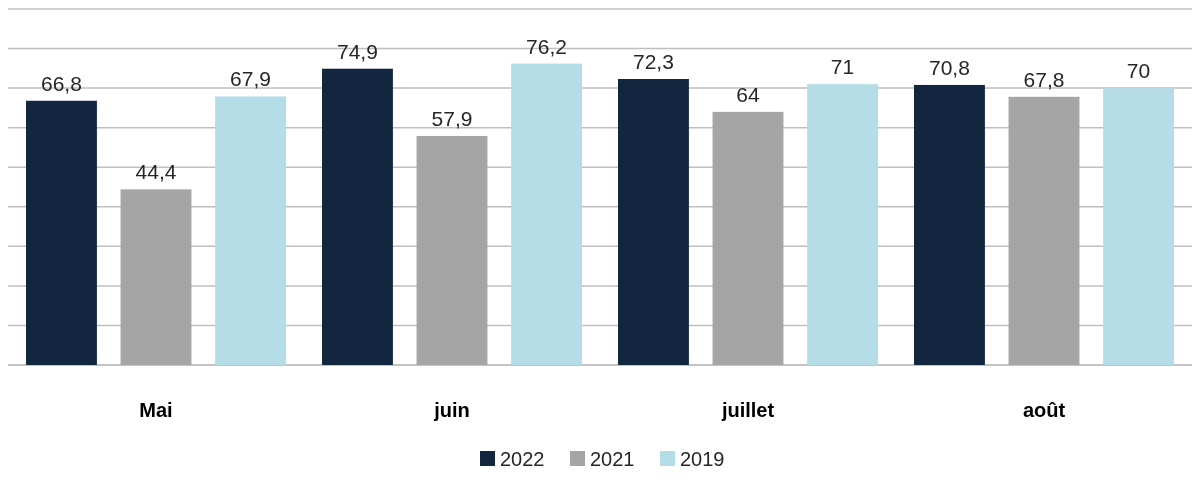 The width and height of the screenshot is (1200, 486). I want to click on x-tick-label: août, so click(1044, 410).